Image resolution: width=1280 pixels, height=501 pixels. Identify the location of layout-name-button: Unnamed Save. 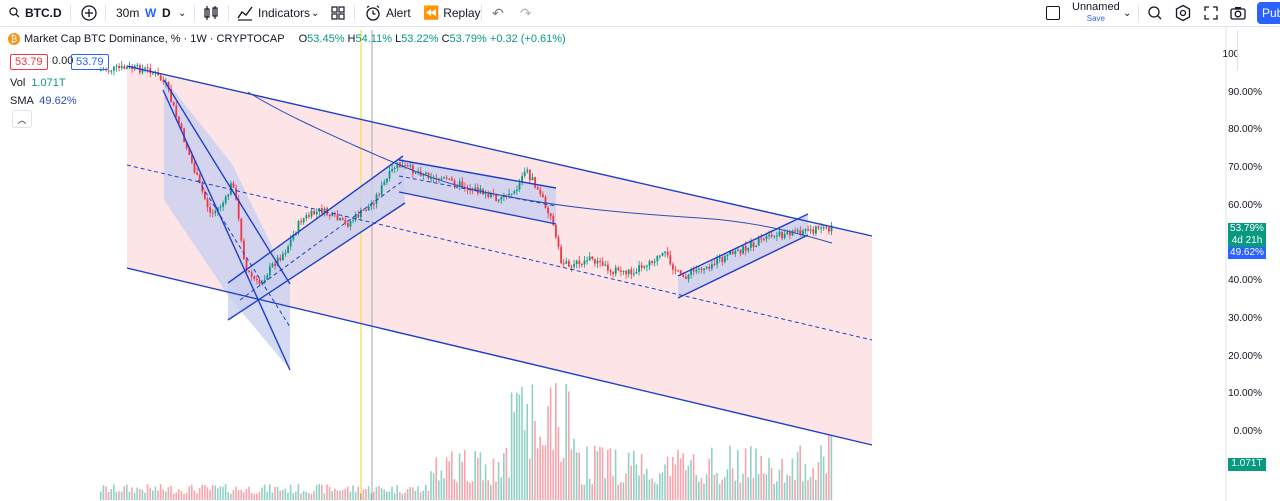
(1096, 13).